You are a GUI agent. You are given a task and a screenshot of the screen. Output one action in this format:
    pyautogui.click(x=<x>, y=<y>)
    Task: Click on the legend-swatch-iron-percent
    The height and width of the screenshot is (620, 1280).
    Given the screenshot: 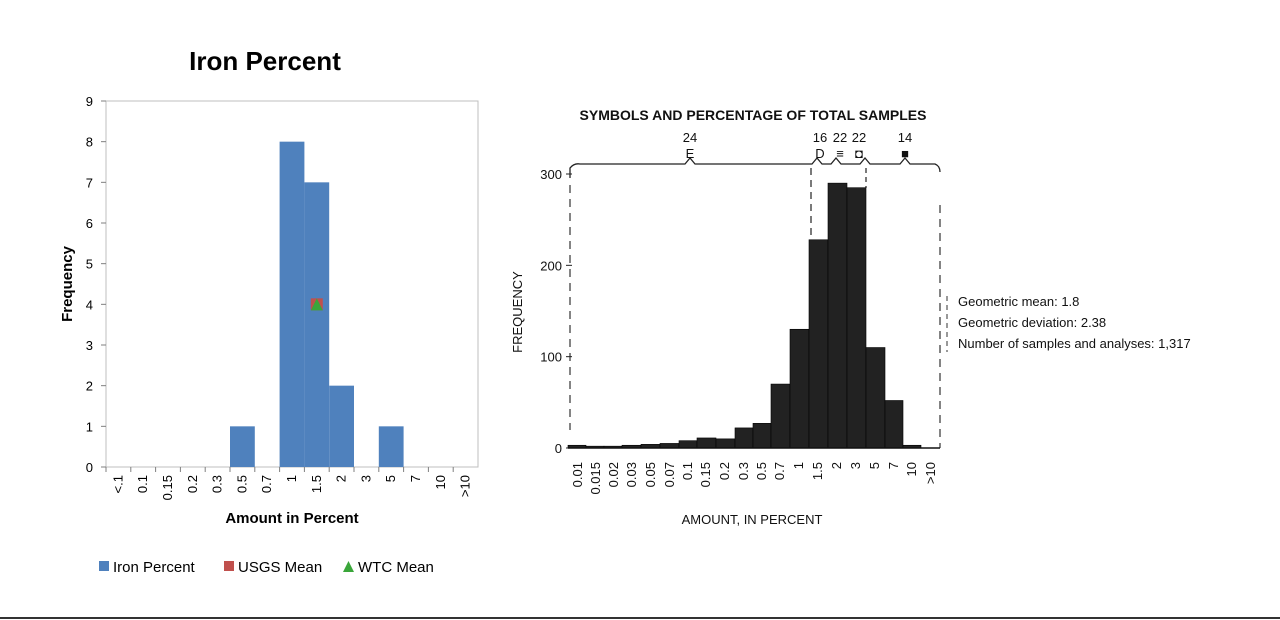 What is the action you would take?
    pyautogui.click(x=104, y=566)
    